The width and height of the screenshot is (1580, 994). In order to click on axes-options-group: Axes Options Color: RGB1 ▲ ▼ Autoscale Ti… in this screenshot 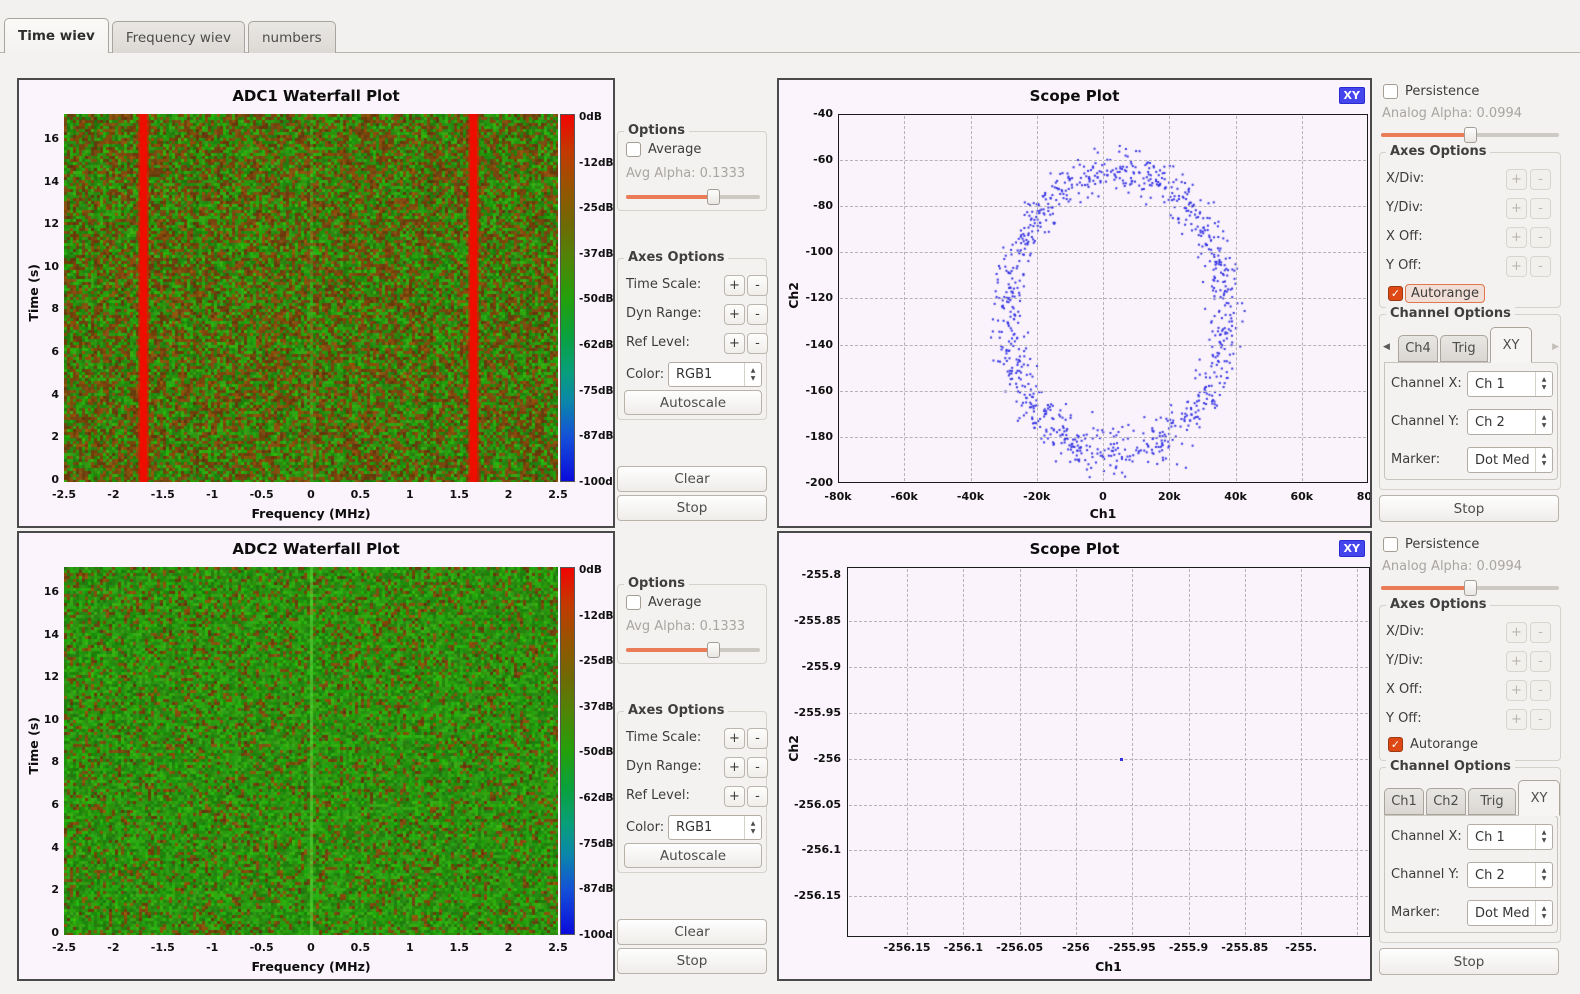, I will do `click(692, 335)`.